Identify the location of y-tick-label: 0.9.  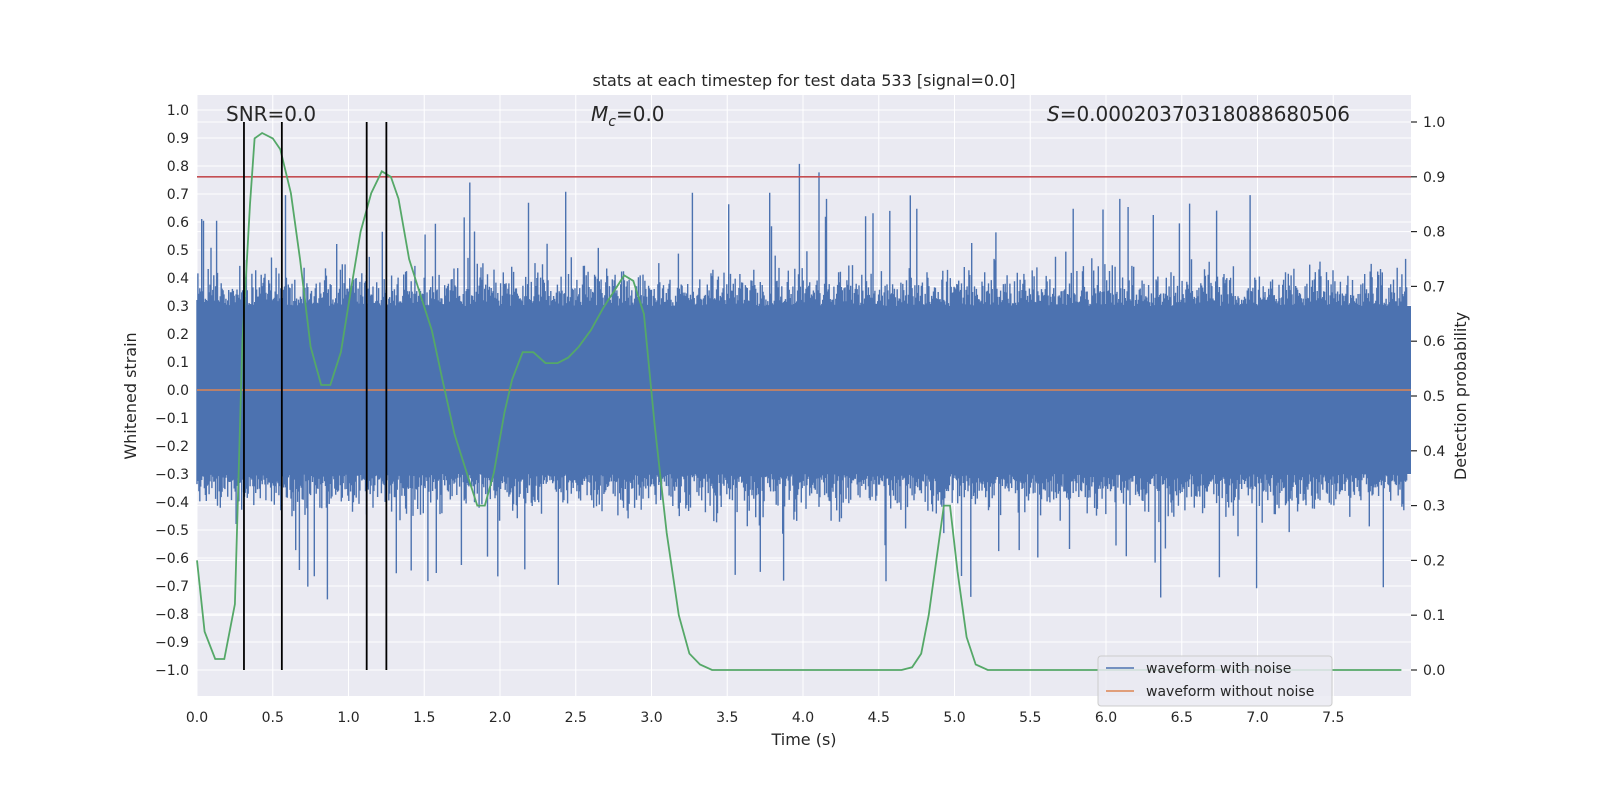
(178, 139).